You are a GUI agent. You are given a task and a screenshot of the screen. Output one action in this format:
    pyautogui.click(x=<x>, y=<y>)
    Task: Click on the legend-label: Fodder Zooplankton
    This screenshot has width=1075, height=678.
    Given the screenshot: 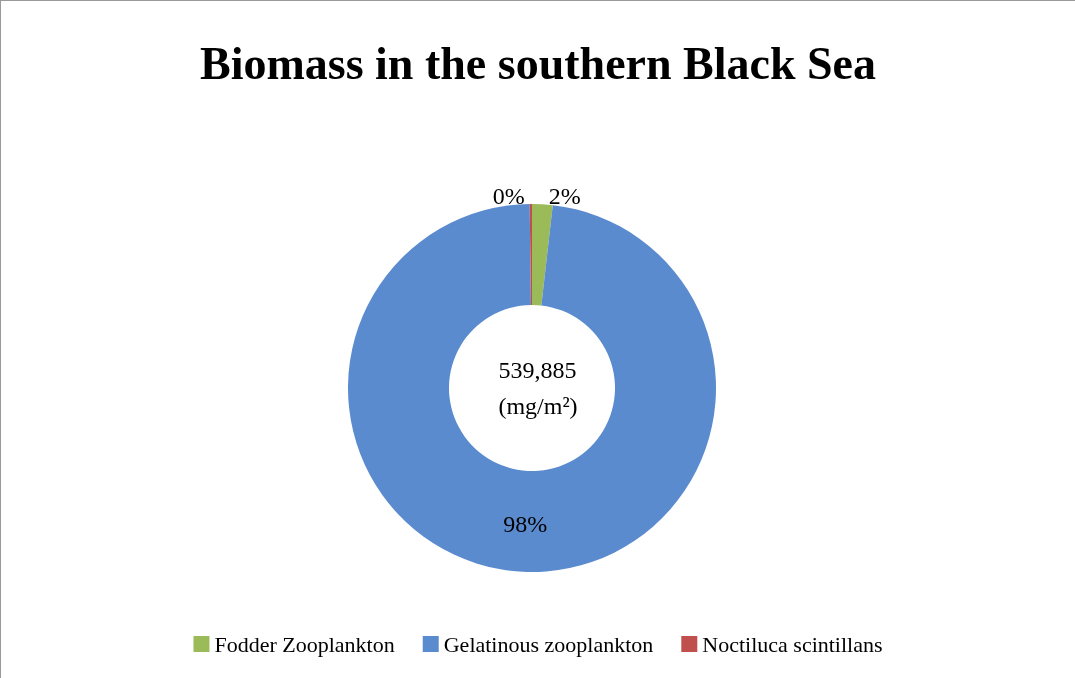 What is the action you would take?
    pyautogui.click(x=304, y=644)
    